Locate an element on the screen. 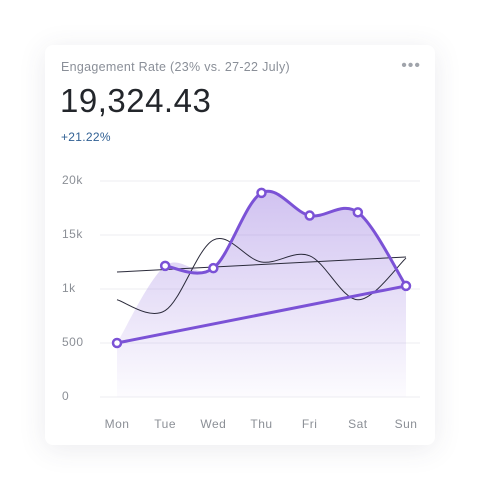 The image size is (481, 495). metric-change: +21.22% is located at coordinates (86, 137).